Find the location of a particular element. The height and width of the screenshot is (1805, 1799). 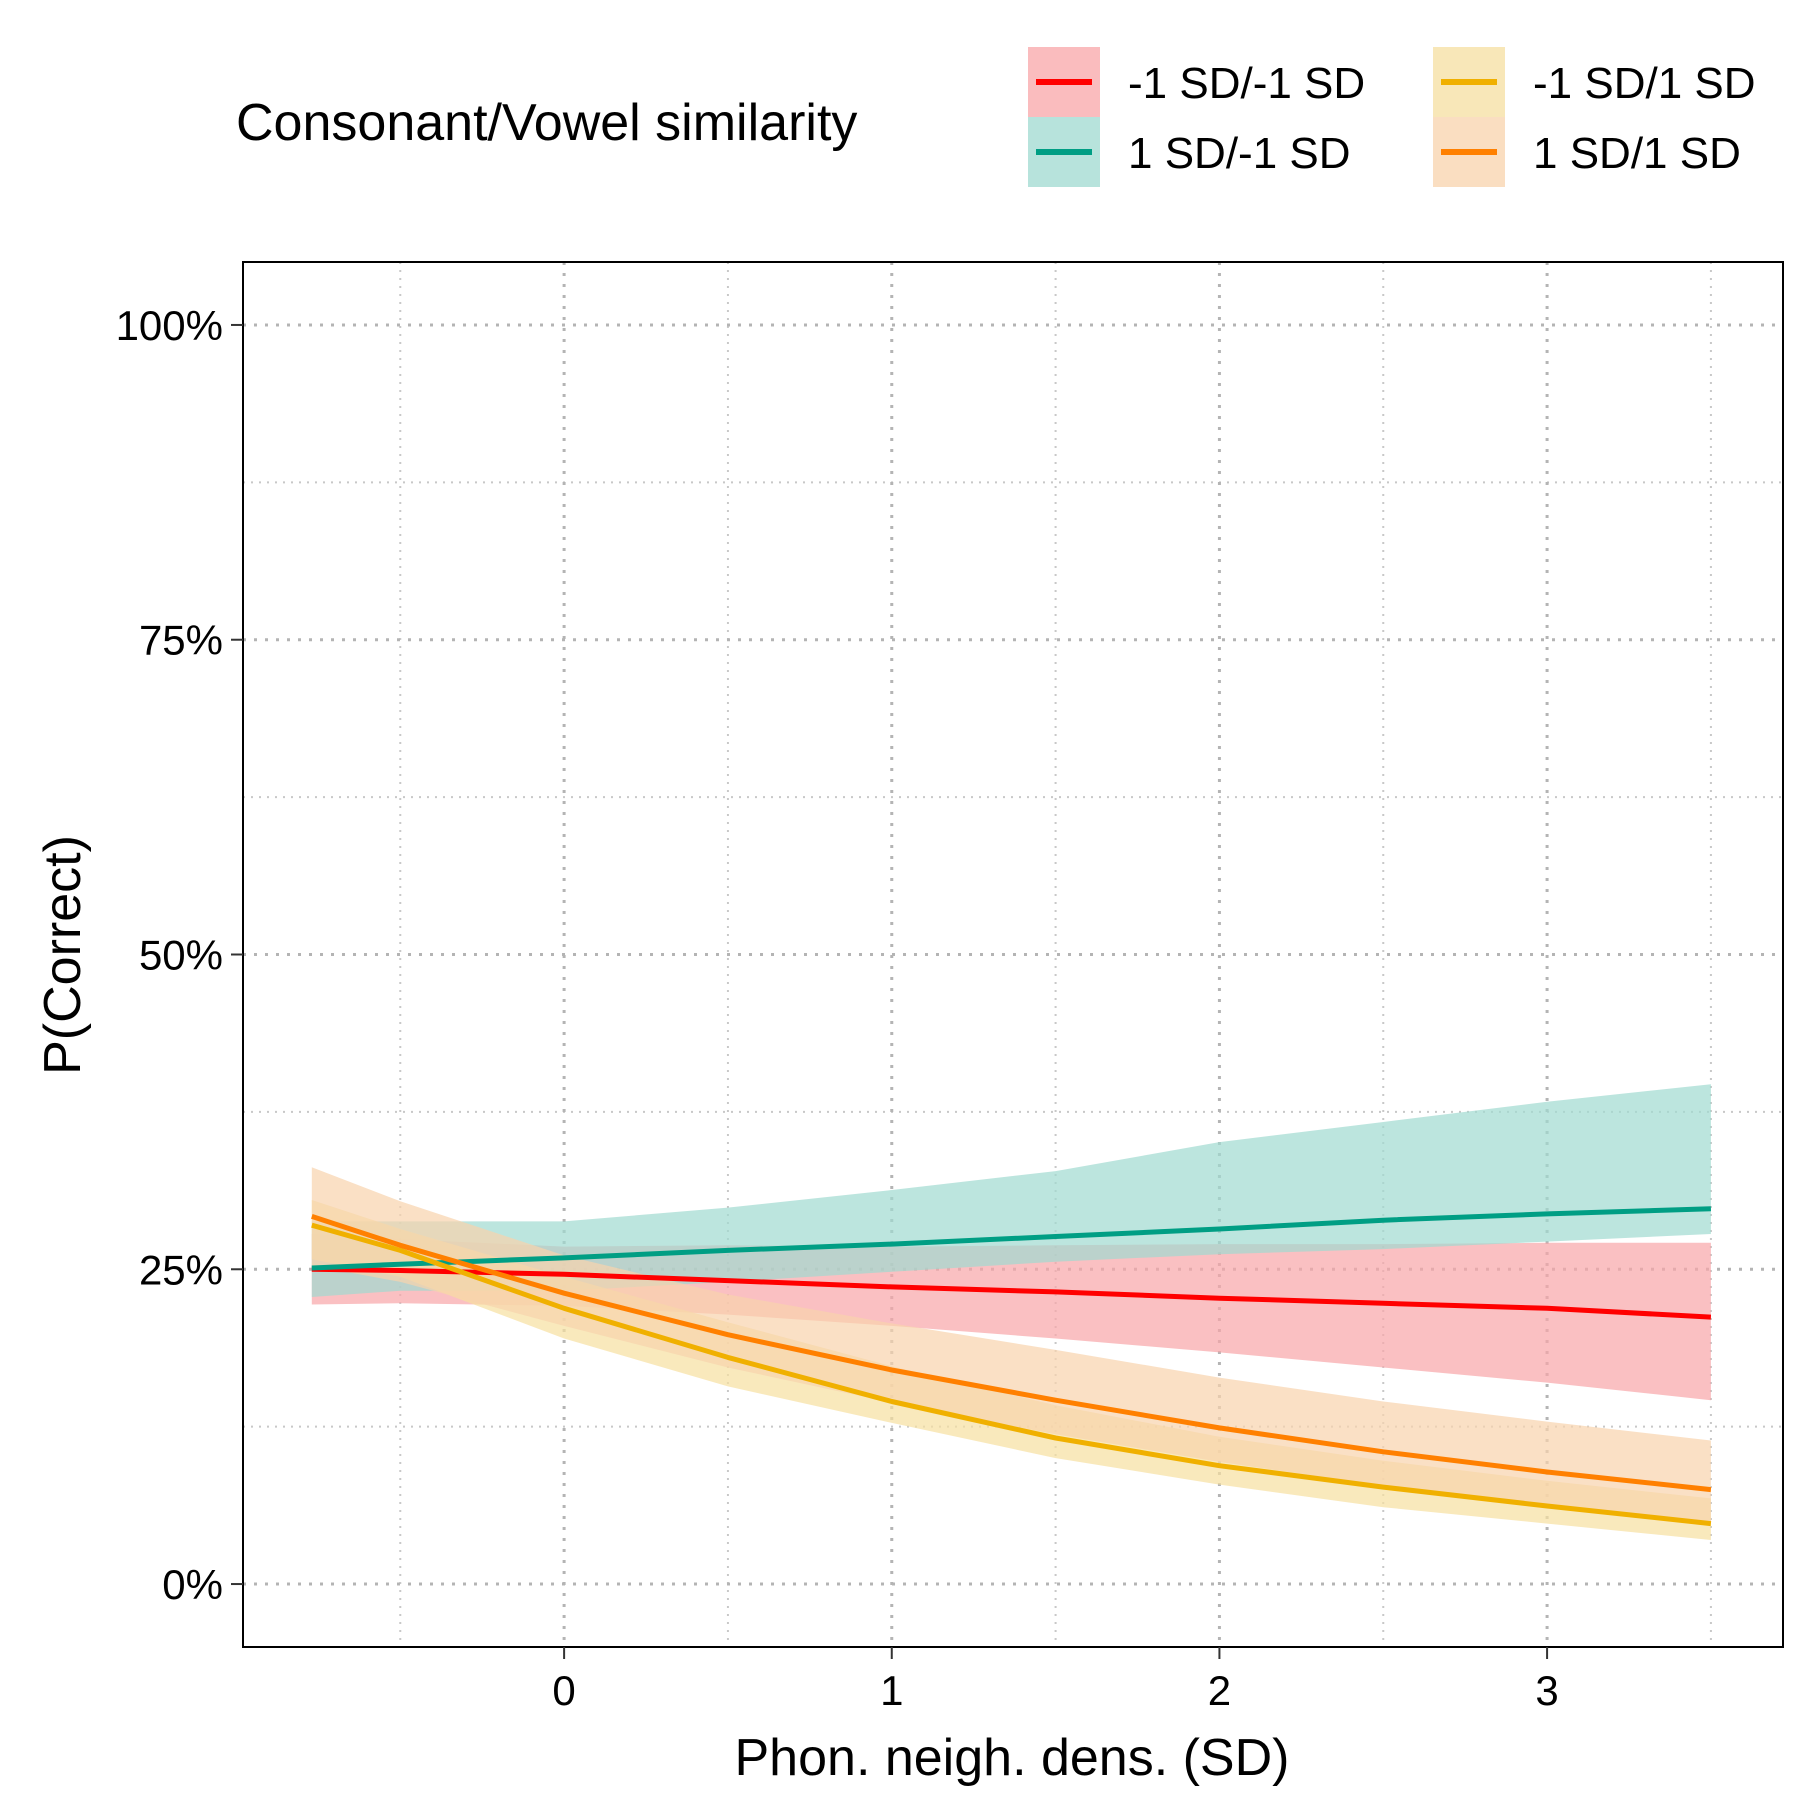

y-tick-label: 50% is located at coordinates (181, 955).